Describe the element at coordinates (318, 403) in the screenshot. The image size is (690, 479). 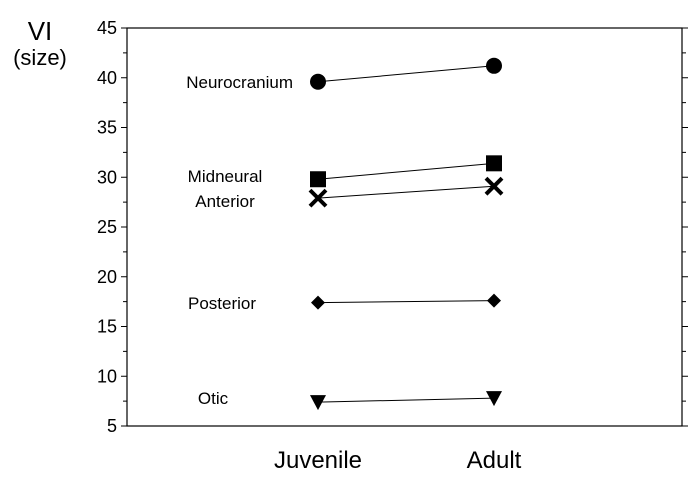
I see `marker-otic-juvenile` at that location.